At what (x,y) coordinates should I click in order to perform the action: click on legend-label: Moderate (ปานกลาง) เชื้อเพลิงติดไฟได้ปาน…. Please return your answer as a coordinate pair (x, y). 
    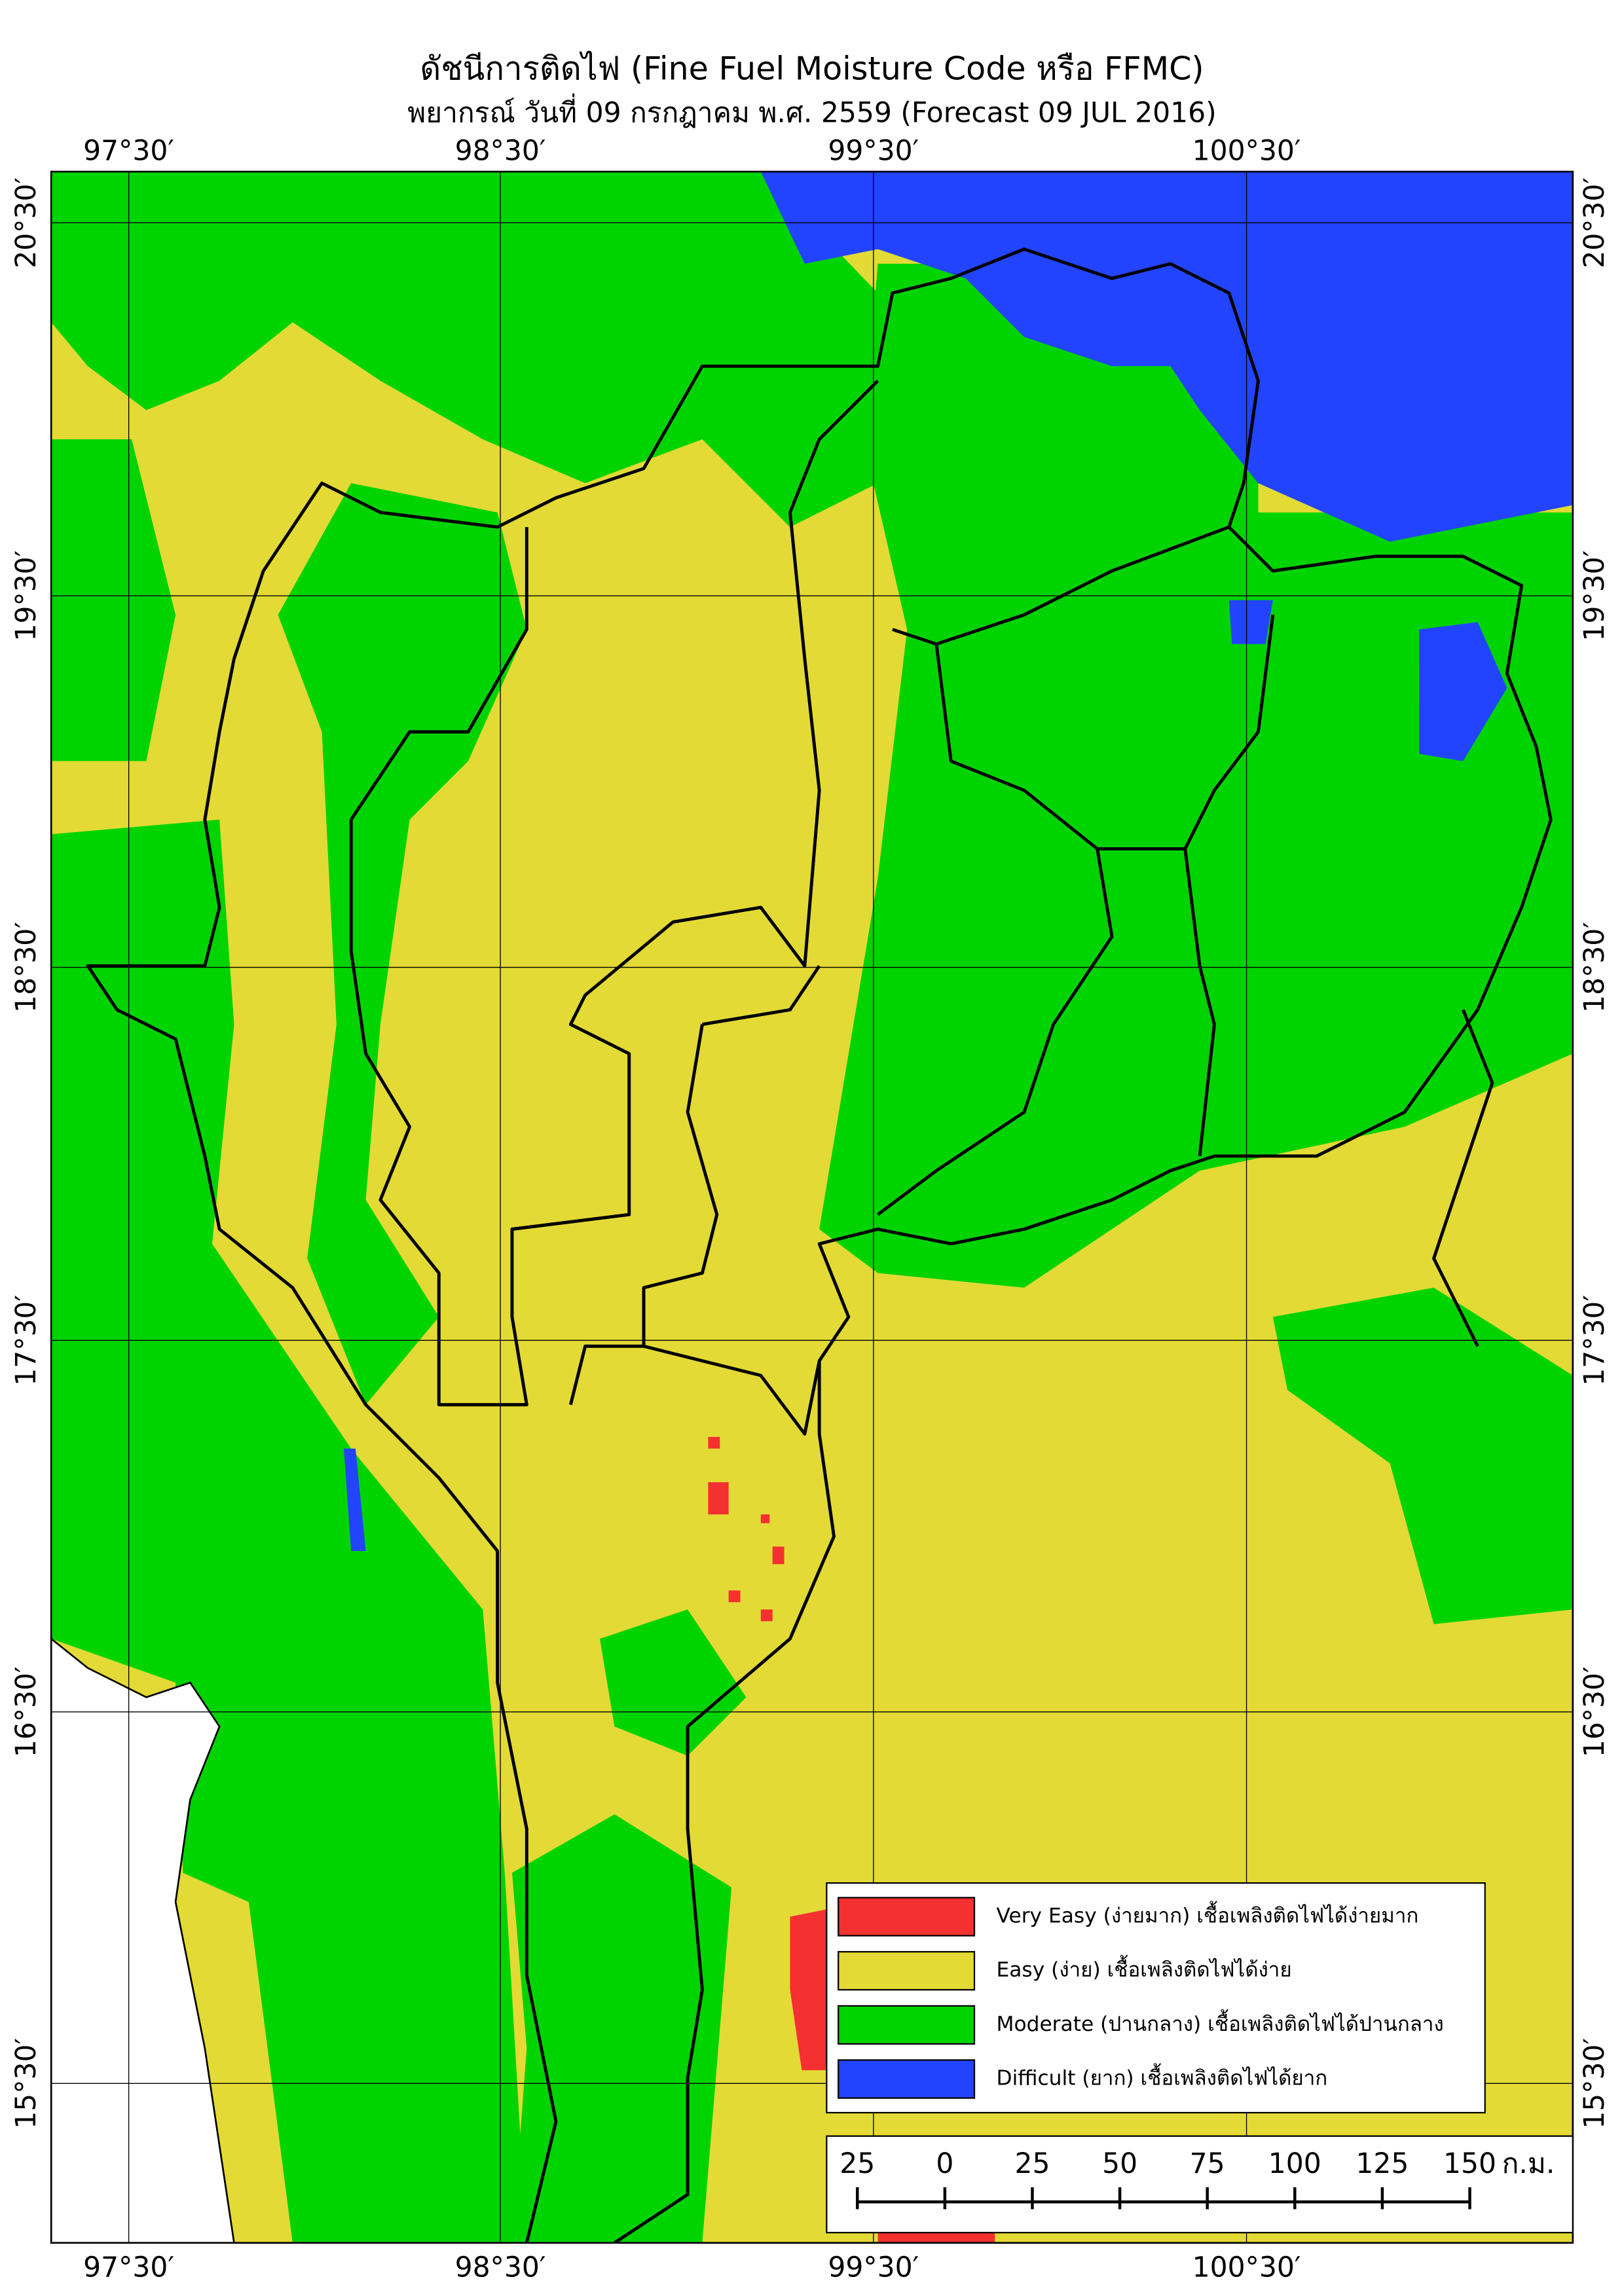
    Looking at the image, I should click on (1220, 2022).